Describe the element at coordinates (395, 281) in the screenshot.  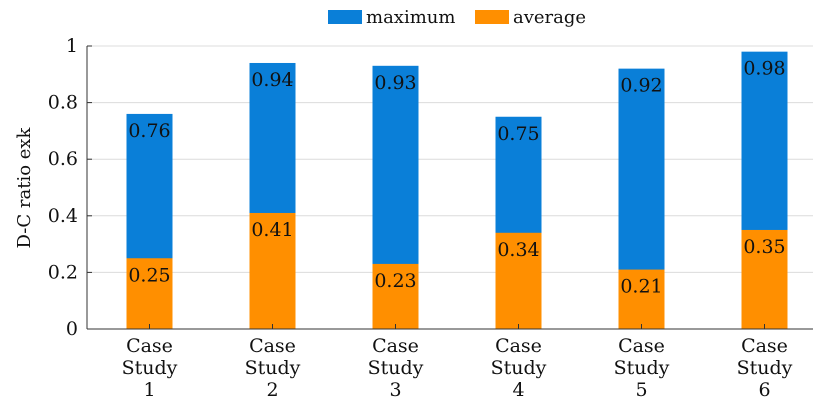
I see `data-label-average: 0.23` at that location.